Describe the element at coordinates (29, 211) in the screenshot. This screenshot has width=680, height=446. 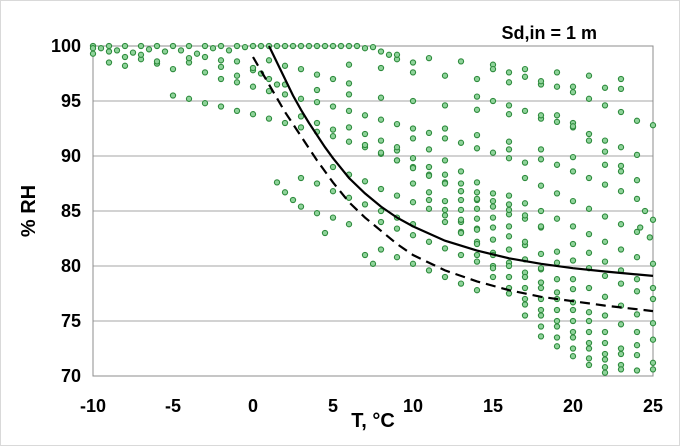
I see `y-axis-label: % RH` at that location.